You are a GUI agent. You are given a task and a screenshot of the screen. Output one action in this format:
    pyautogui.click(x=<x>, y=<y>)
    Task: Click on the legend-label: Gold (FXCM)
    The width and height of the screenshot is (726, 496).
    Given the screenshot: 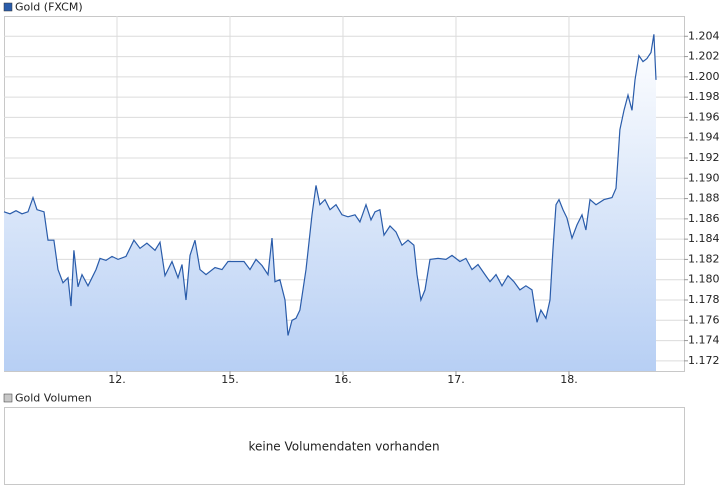 What is the action you would take?
    pyautogui.click(x=49, y=7)
    